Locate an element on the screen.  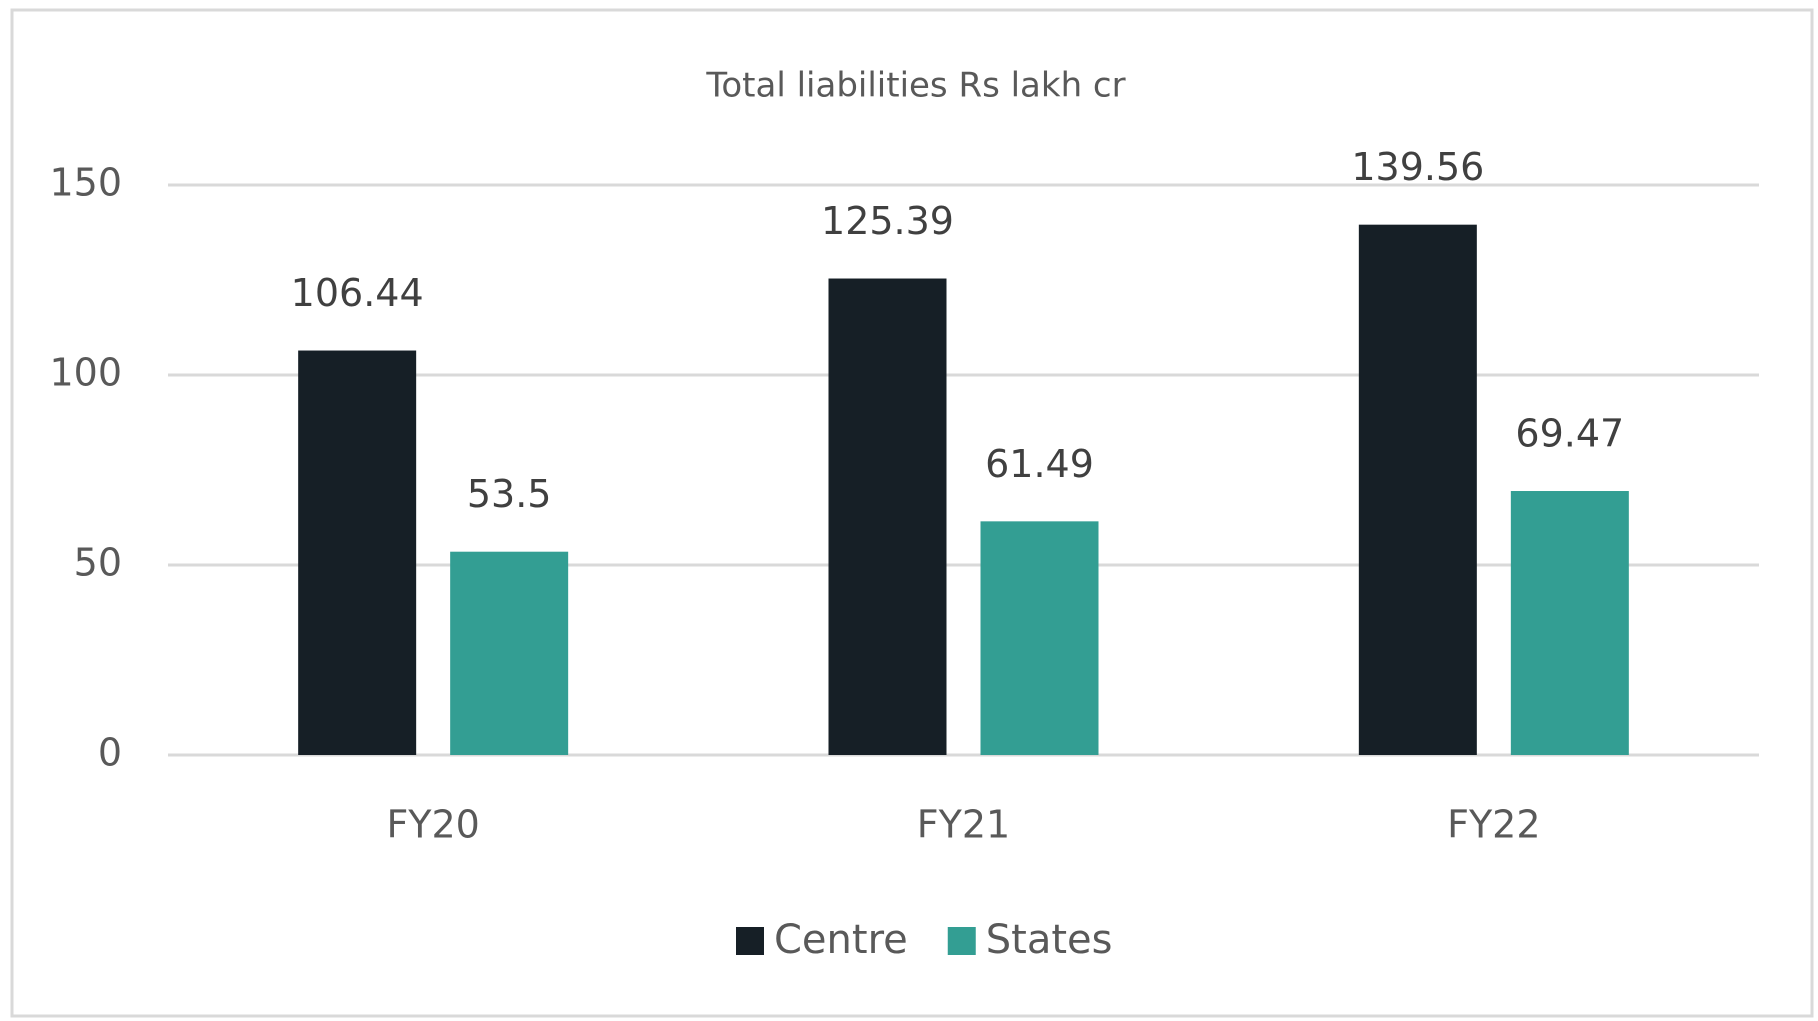
data-label: 125.39 is located at coordinates (887, 221).